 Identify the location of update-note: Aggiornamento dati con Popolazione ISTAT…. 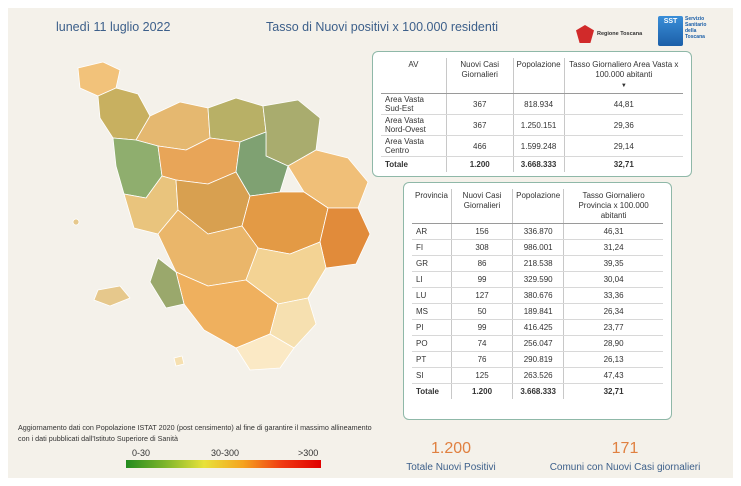
(195, 433).